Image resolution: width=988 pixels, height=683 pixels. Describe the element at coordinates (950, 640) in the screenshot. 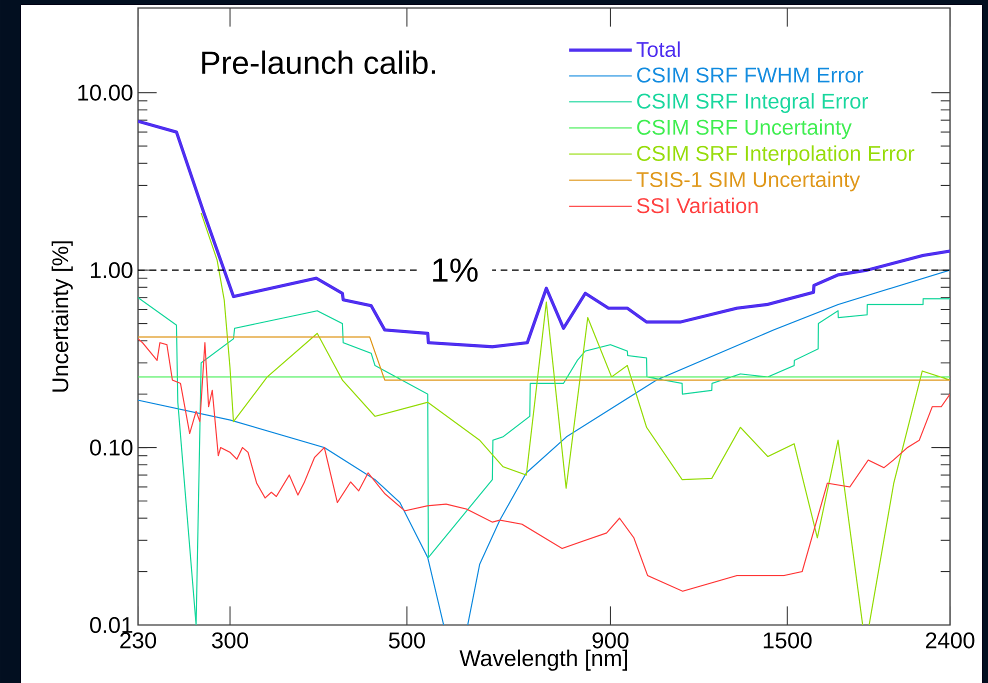

I see `x-tick-label: 2400` at that location.